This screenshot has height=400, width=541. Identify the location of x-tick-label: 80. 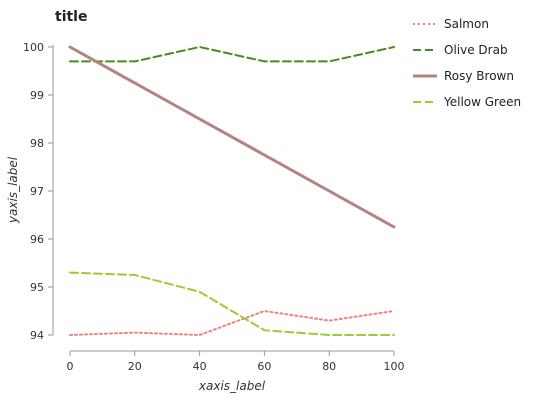
(329, 366).